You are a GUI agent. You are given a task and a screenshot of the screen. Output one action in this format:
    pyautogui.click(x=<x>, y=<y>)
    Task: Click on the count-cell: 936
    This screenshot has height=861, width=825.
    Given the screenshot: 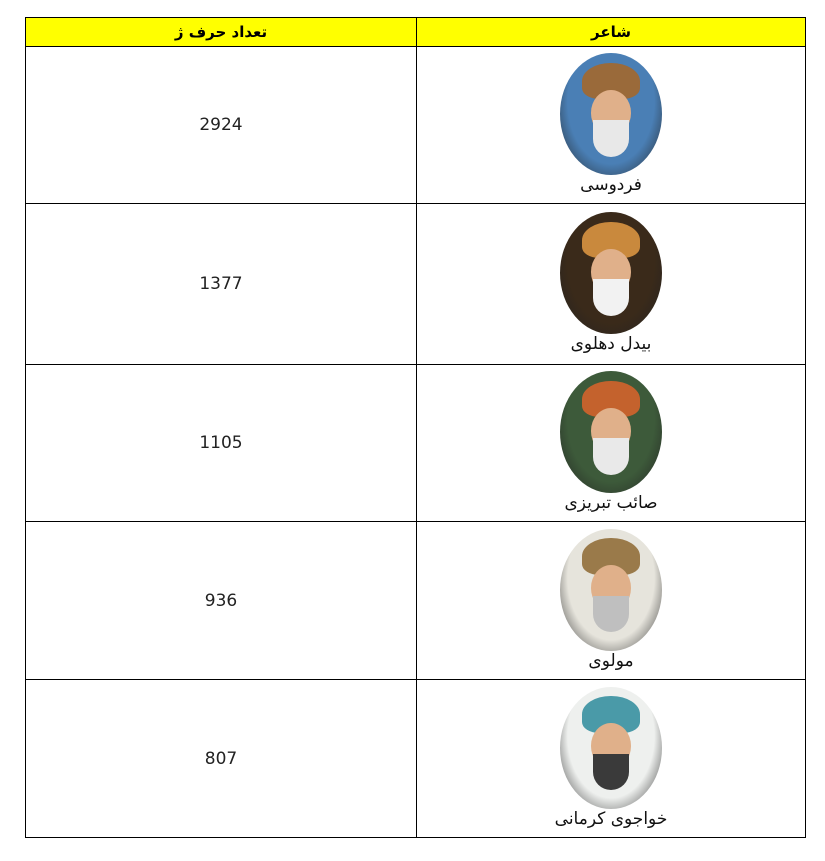 What is the action you would take?
    pyautogui.click(x=221, y=600)
    